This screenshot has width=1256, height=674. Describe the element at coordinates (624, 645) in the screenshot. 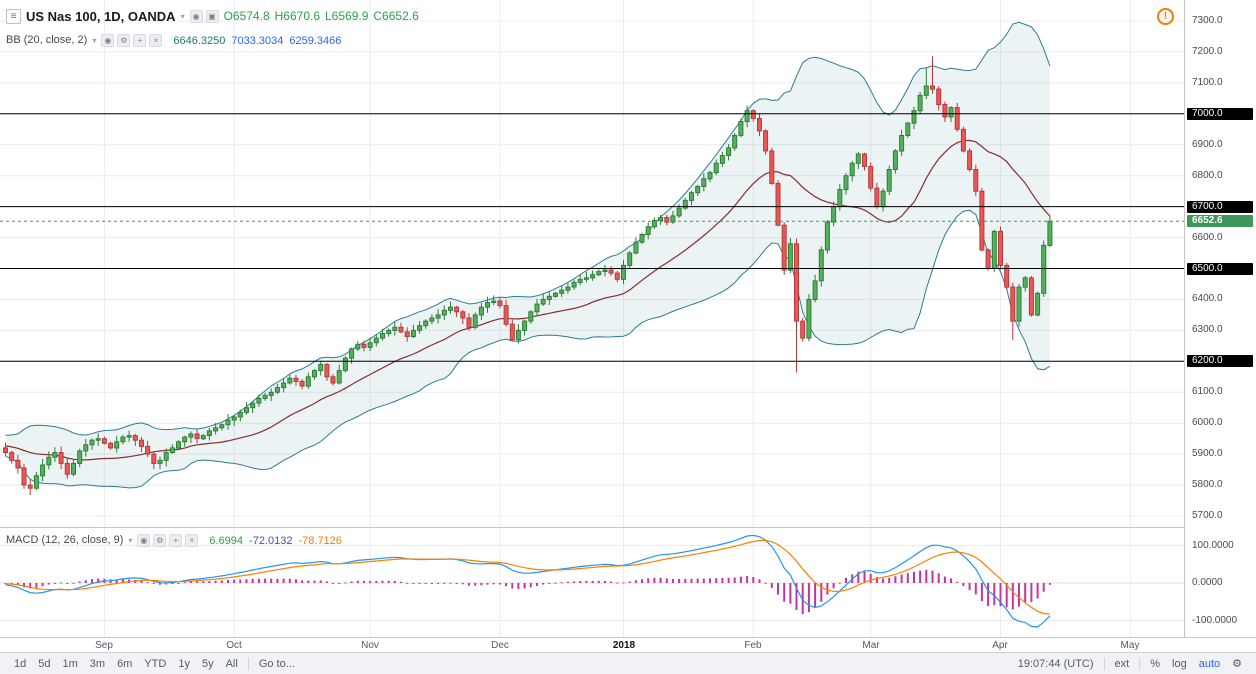

I see `time-axis-label-2018: 2018` at that location.